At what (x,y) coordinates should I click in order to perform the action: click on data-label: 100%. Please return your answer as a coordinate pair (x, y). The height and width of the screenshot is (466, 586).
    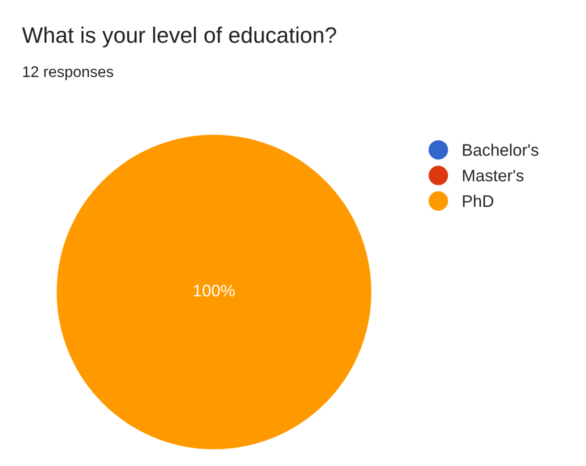
    Looking at the image, I should click on (214, 290).